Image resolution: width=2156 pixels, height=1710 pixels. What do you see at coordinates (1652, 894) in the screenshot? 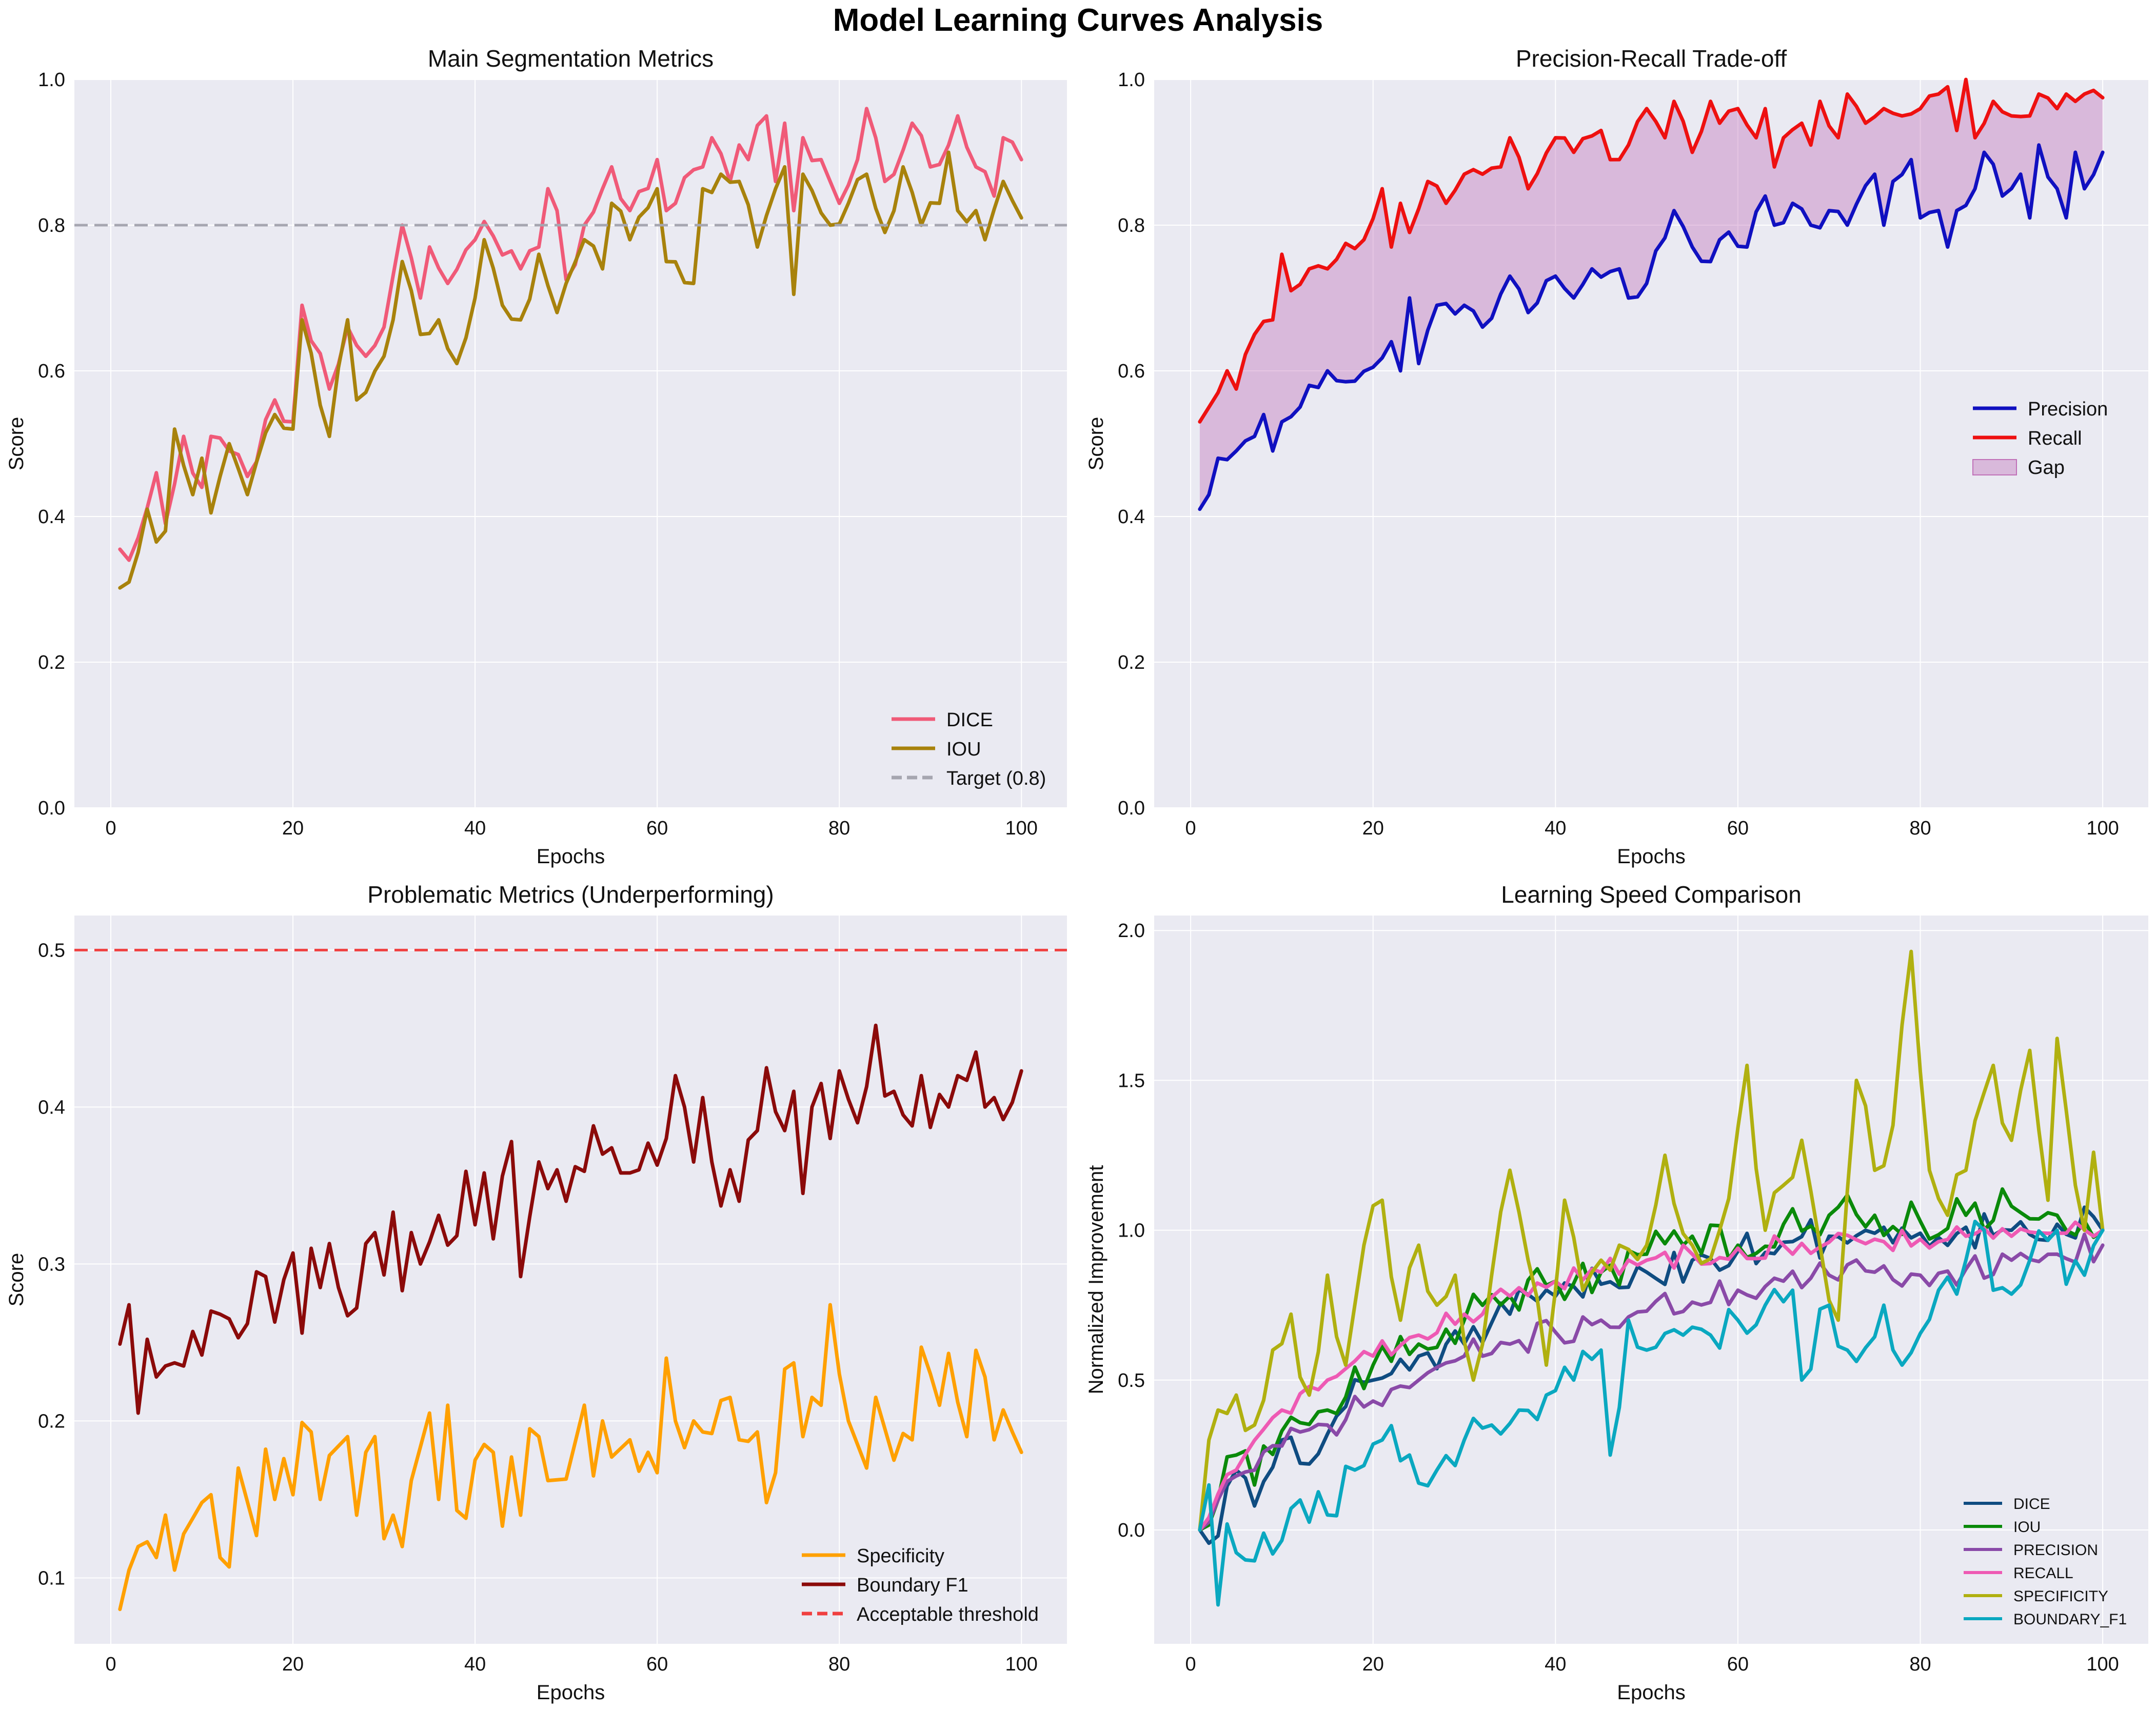
I see `chart-title: Learning Speed Comparison` at bounding box center [1652, 894].